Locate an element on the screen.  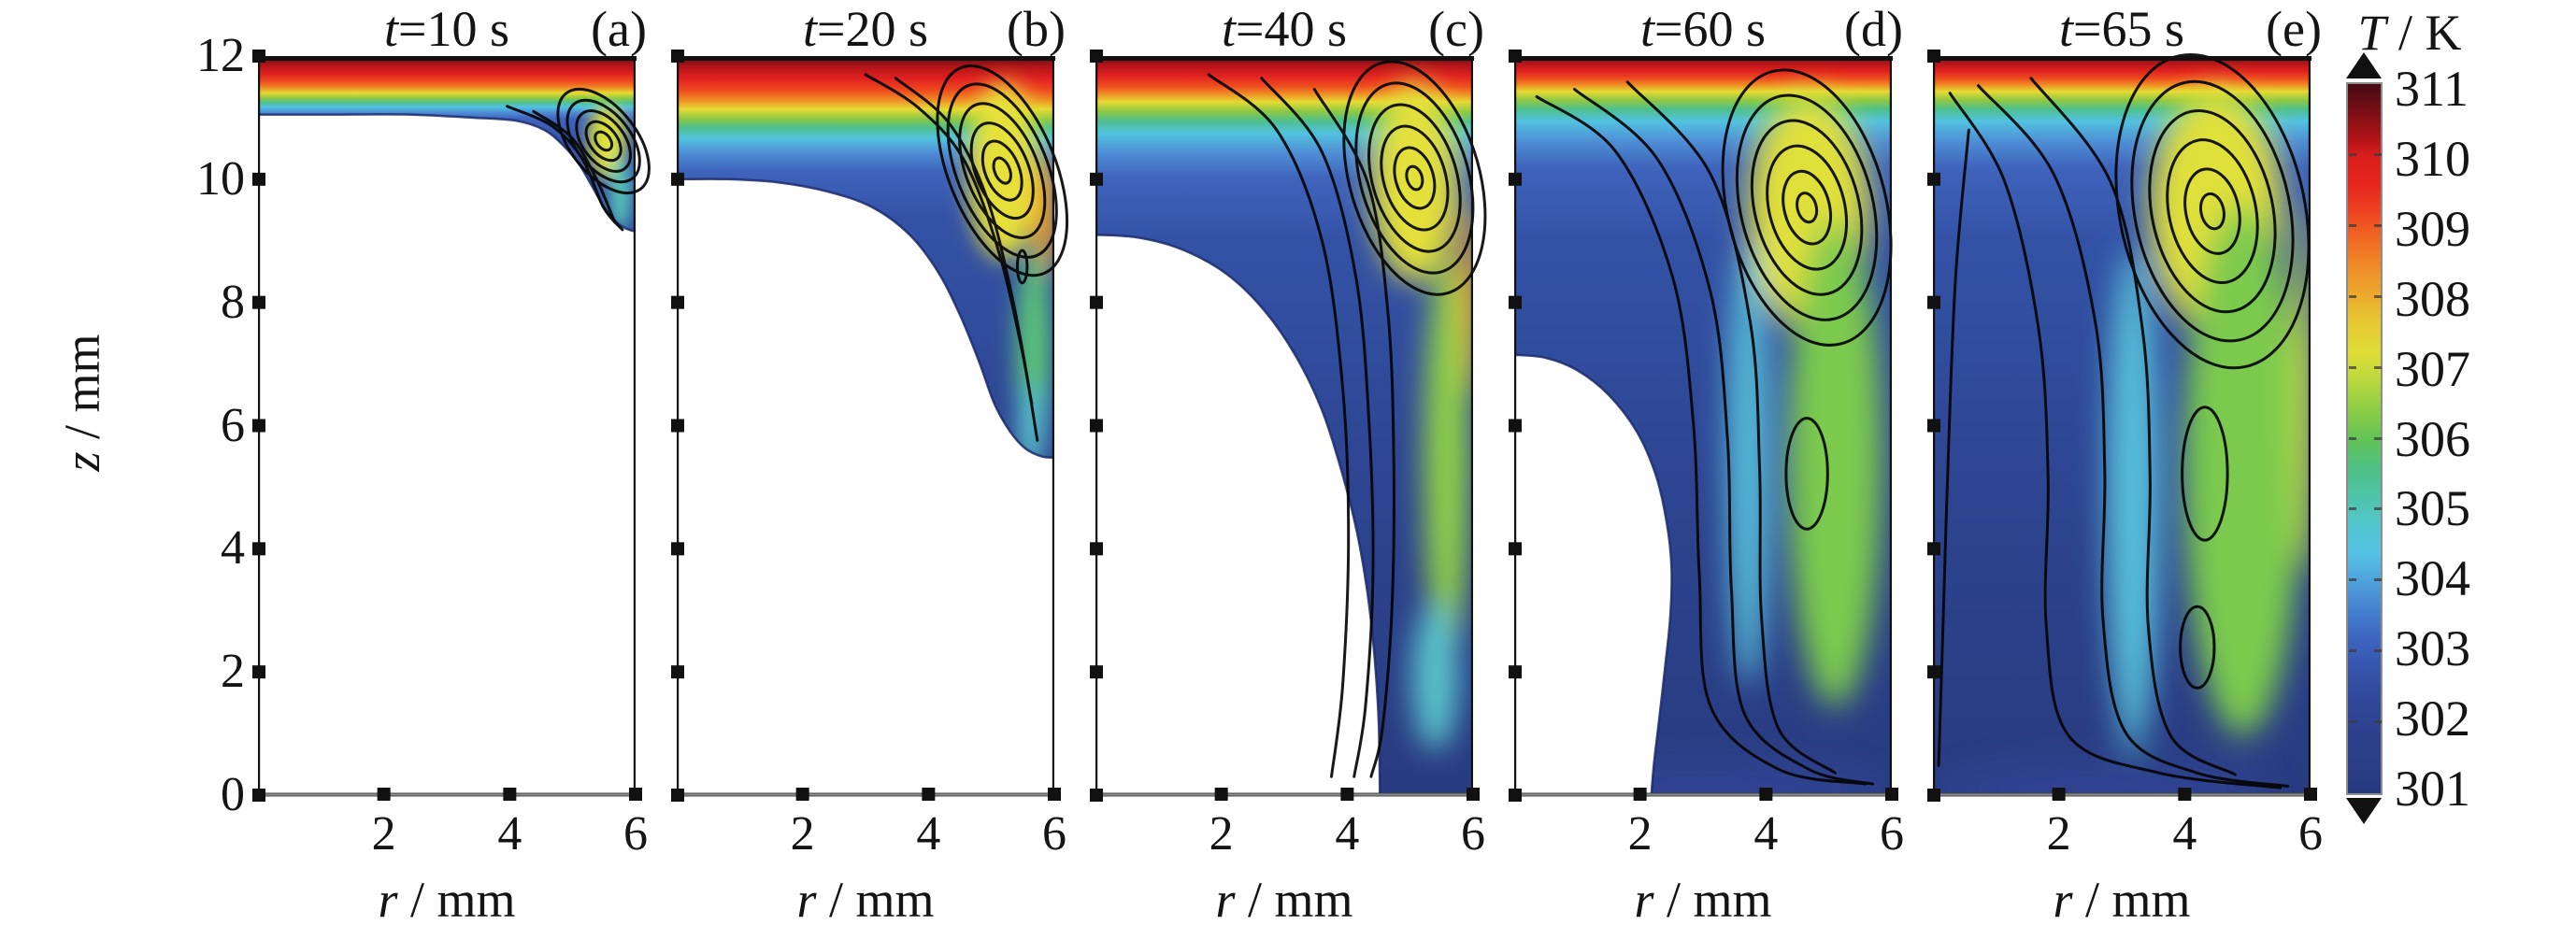
panel-b-x-tick-6: 6 is located at coordinates (1054, 834).